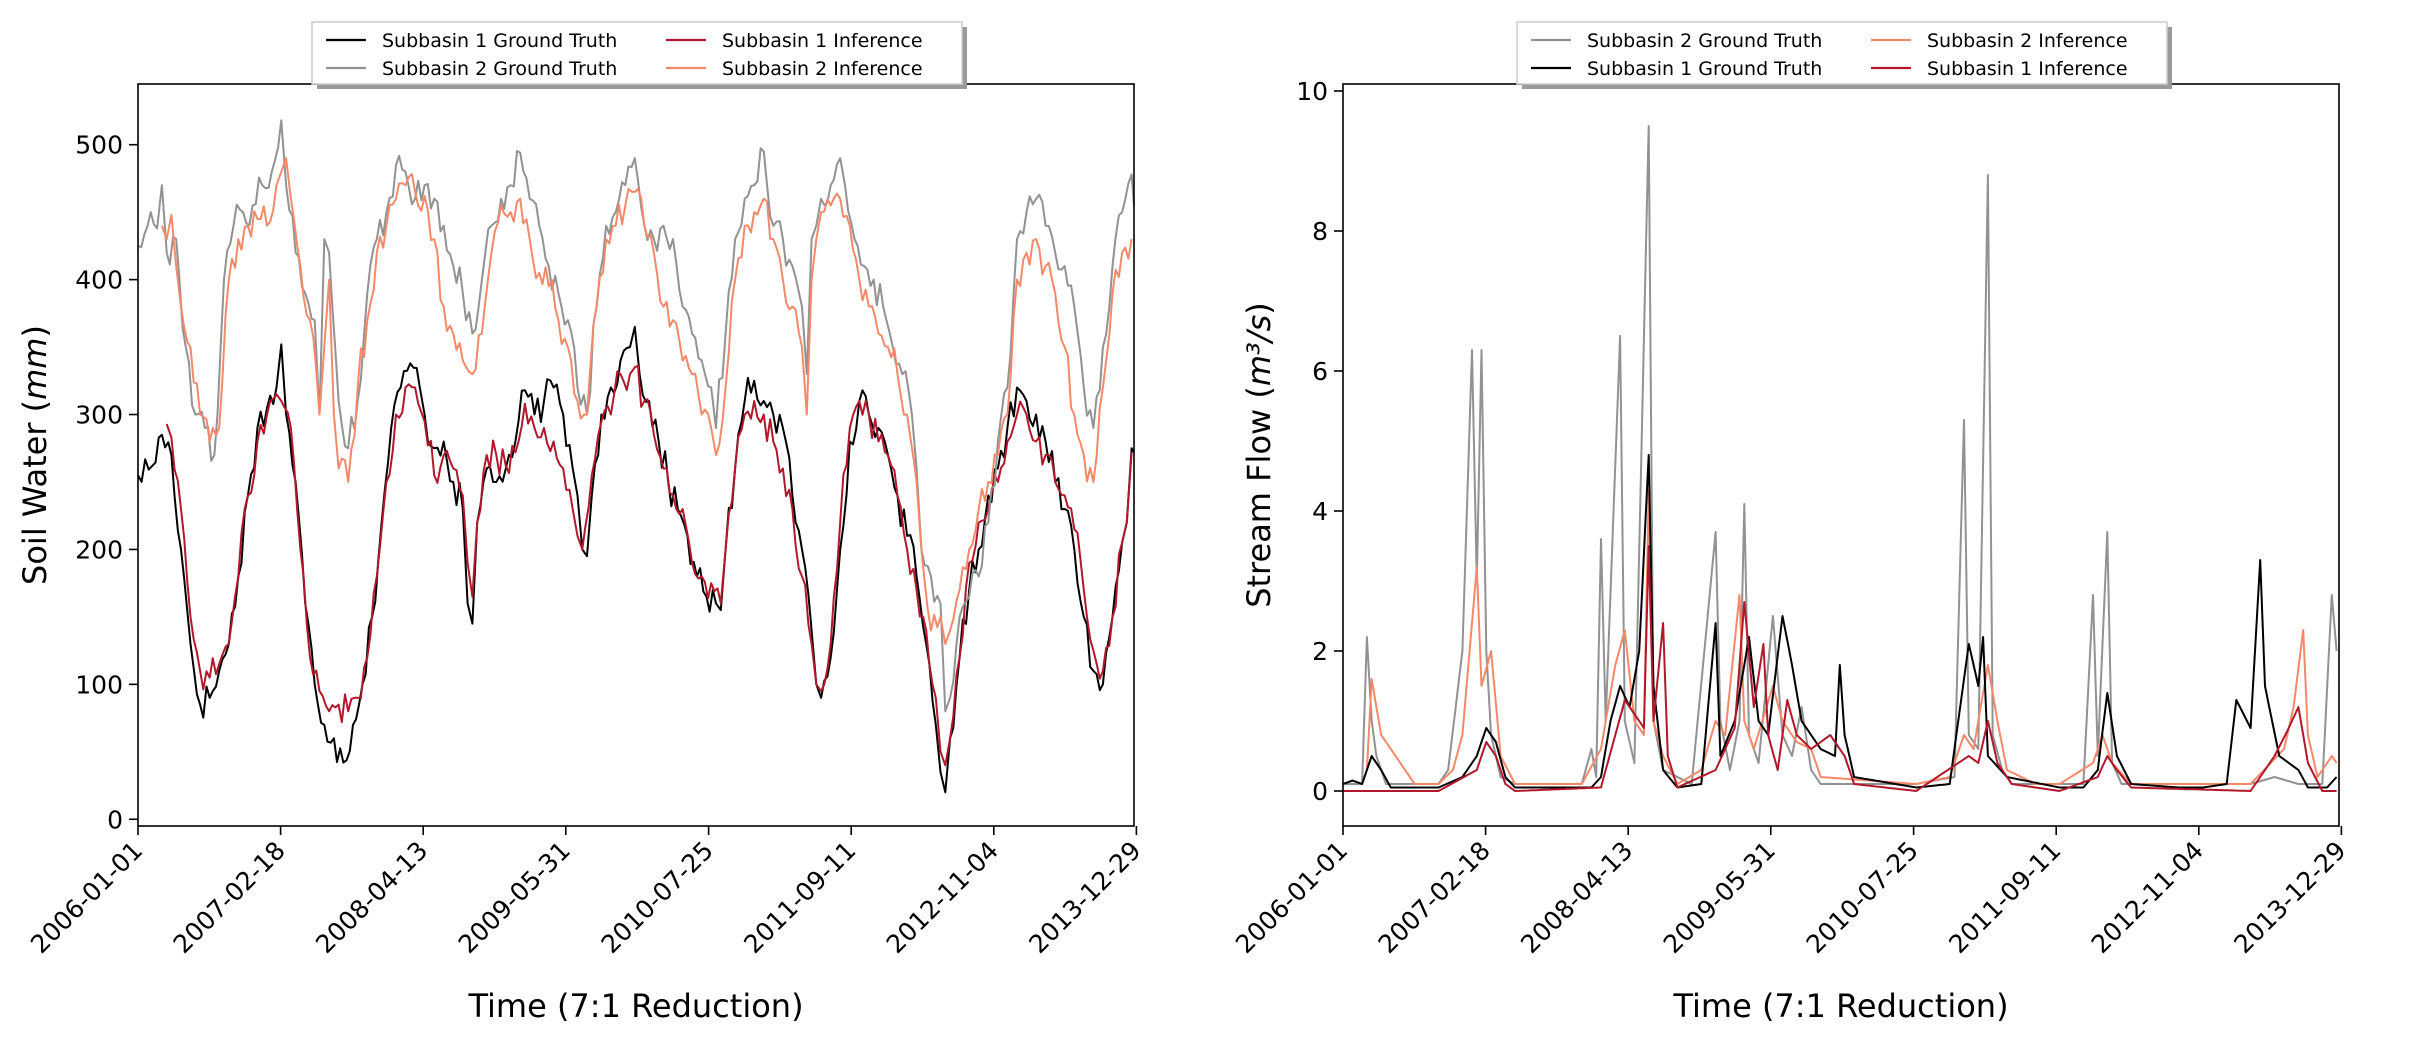  I want to click on soil-water-x-axis-label: Time (7:1 Reduction), so click(635, 1006).